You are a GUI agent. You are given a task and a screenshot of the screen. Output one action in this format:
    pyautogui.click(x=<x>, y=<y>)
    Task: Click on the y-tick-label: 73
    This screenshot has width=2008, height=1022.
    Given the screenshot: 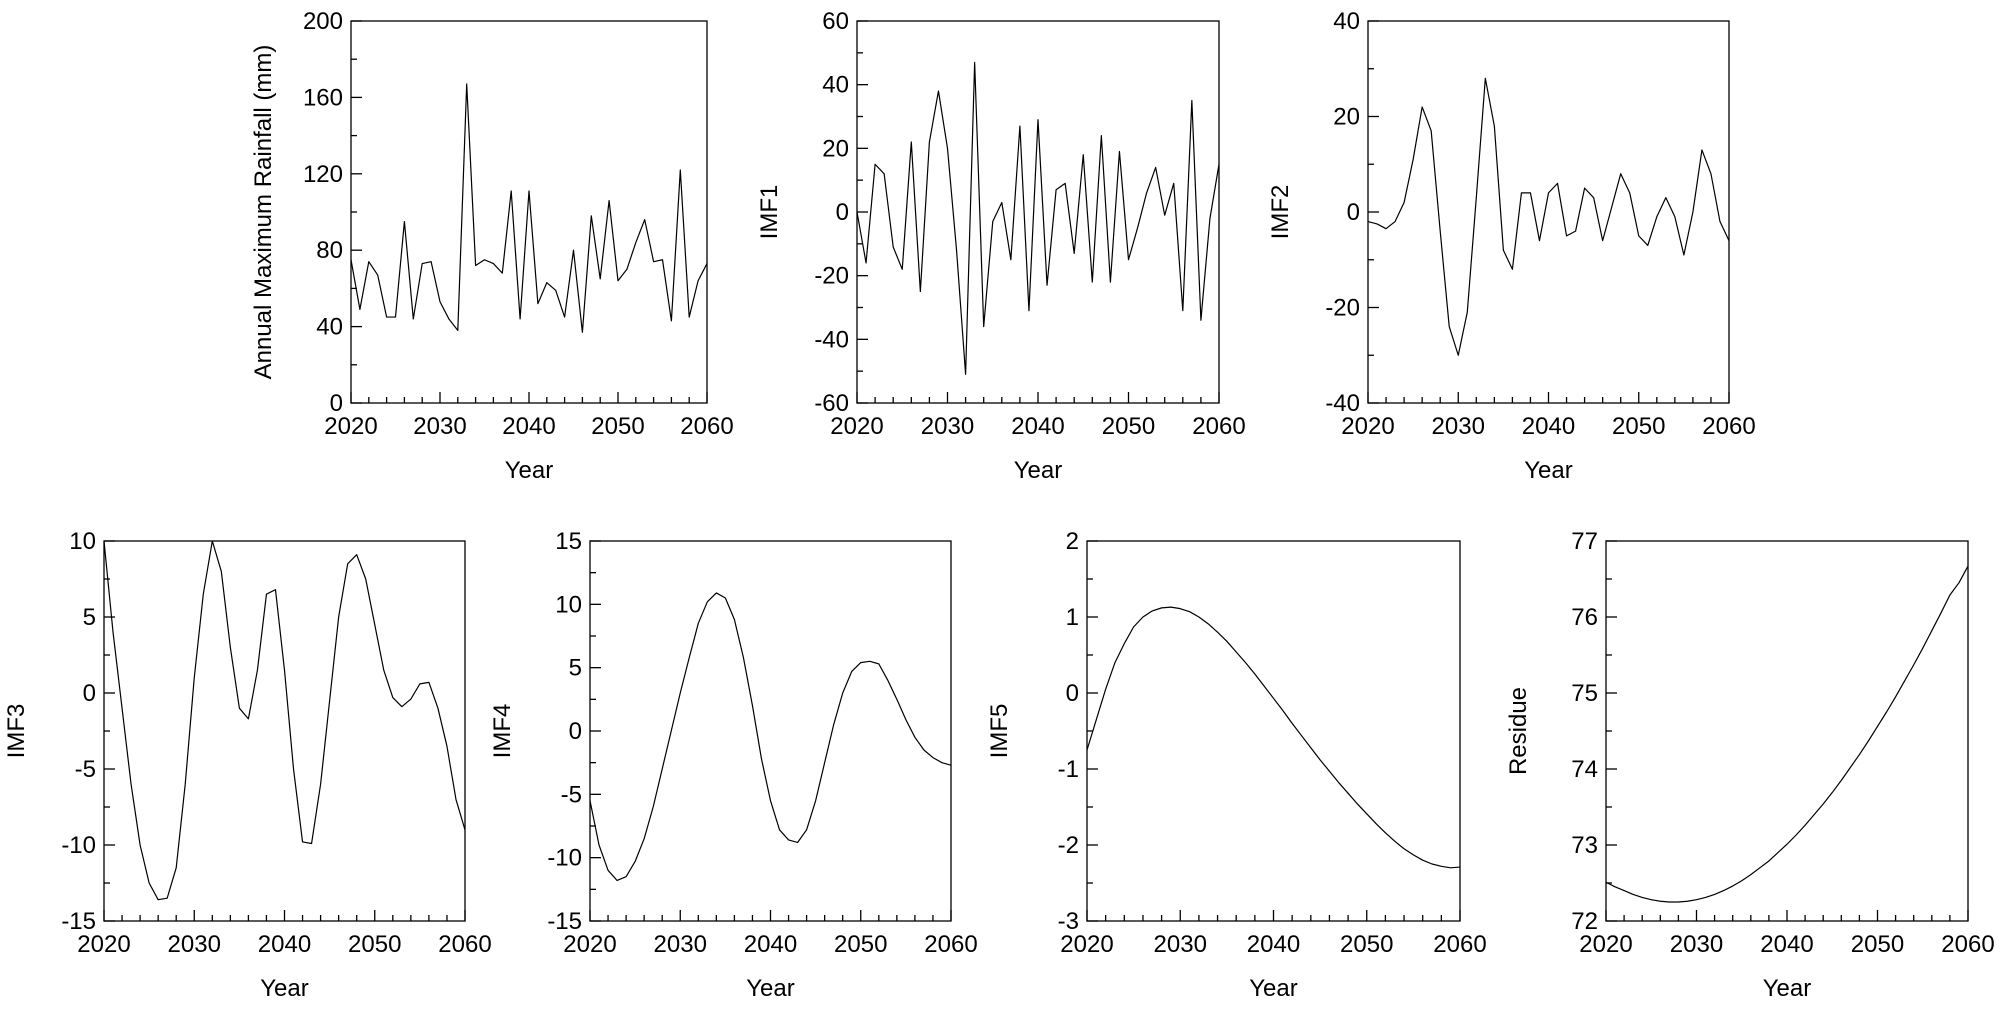 What is the action you would take?
    pyautogui.click(x=1584, y=845)
    